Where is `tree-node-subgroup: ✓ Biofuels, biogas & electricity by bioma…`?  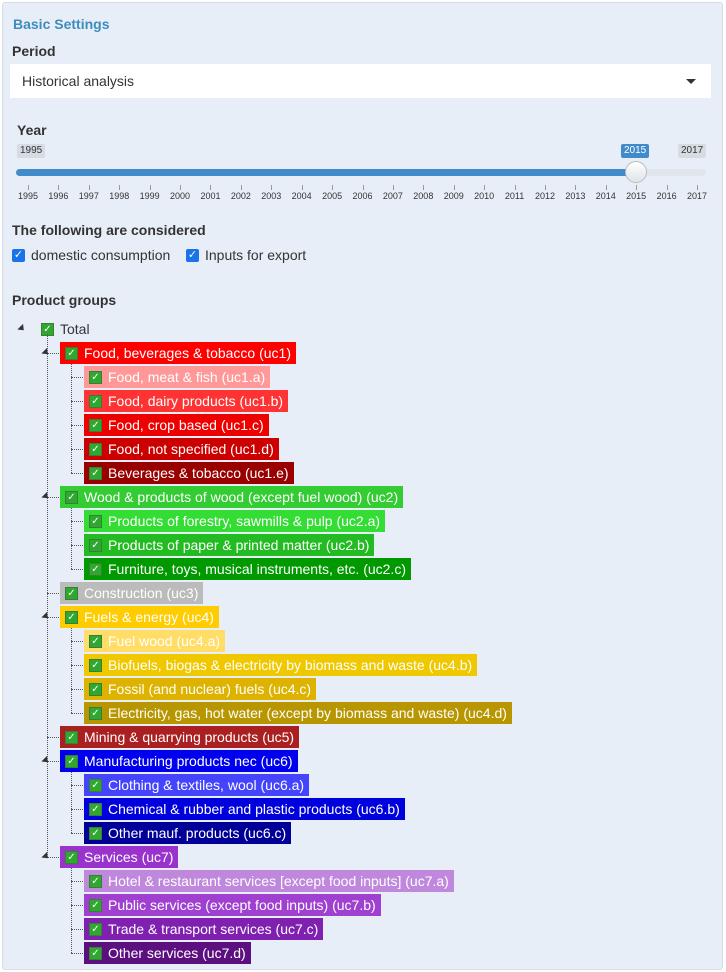
tree-node-subgroup: ✓ Biofuels, biogas & electricity by bioma… is located at coordinates (281, 665).